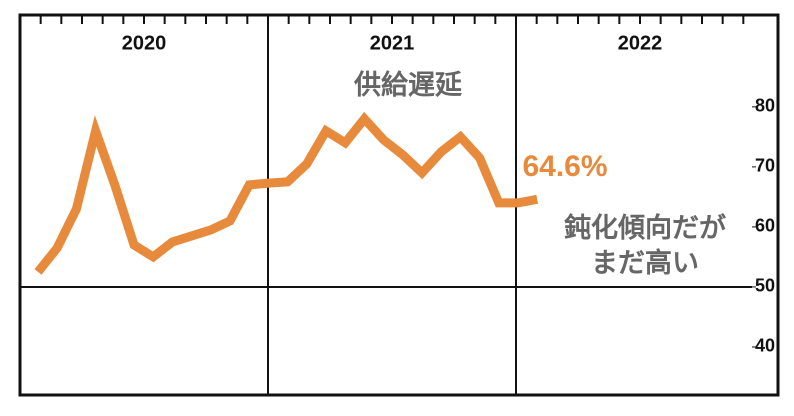 The image size is (794, 416). Describe the element at coordinates (765, 106) in the screenshot. I see `y-tick-label: 80` at that location.